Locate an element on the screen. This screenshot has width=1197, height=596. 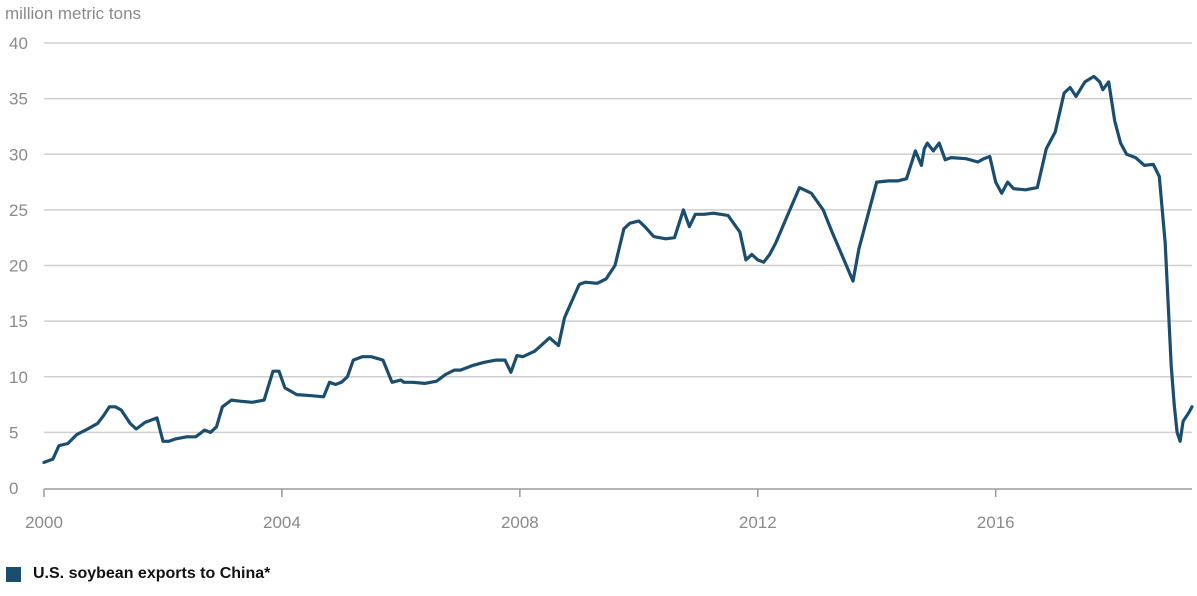
y-tick-label-0: 0 is located at coordinates (13, 488).